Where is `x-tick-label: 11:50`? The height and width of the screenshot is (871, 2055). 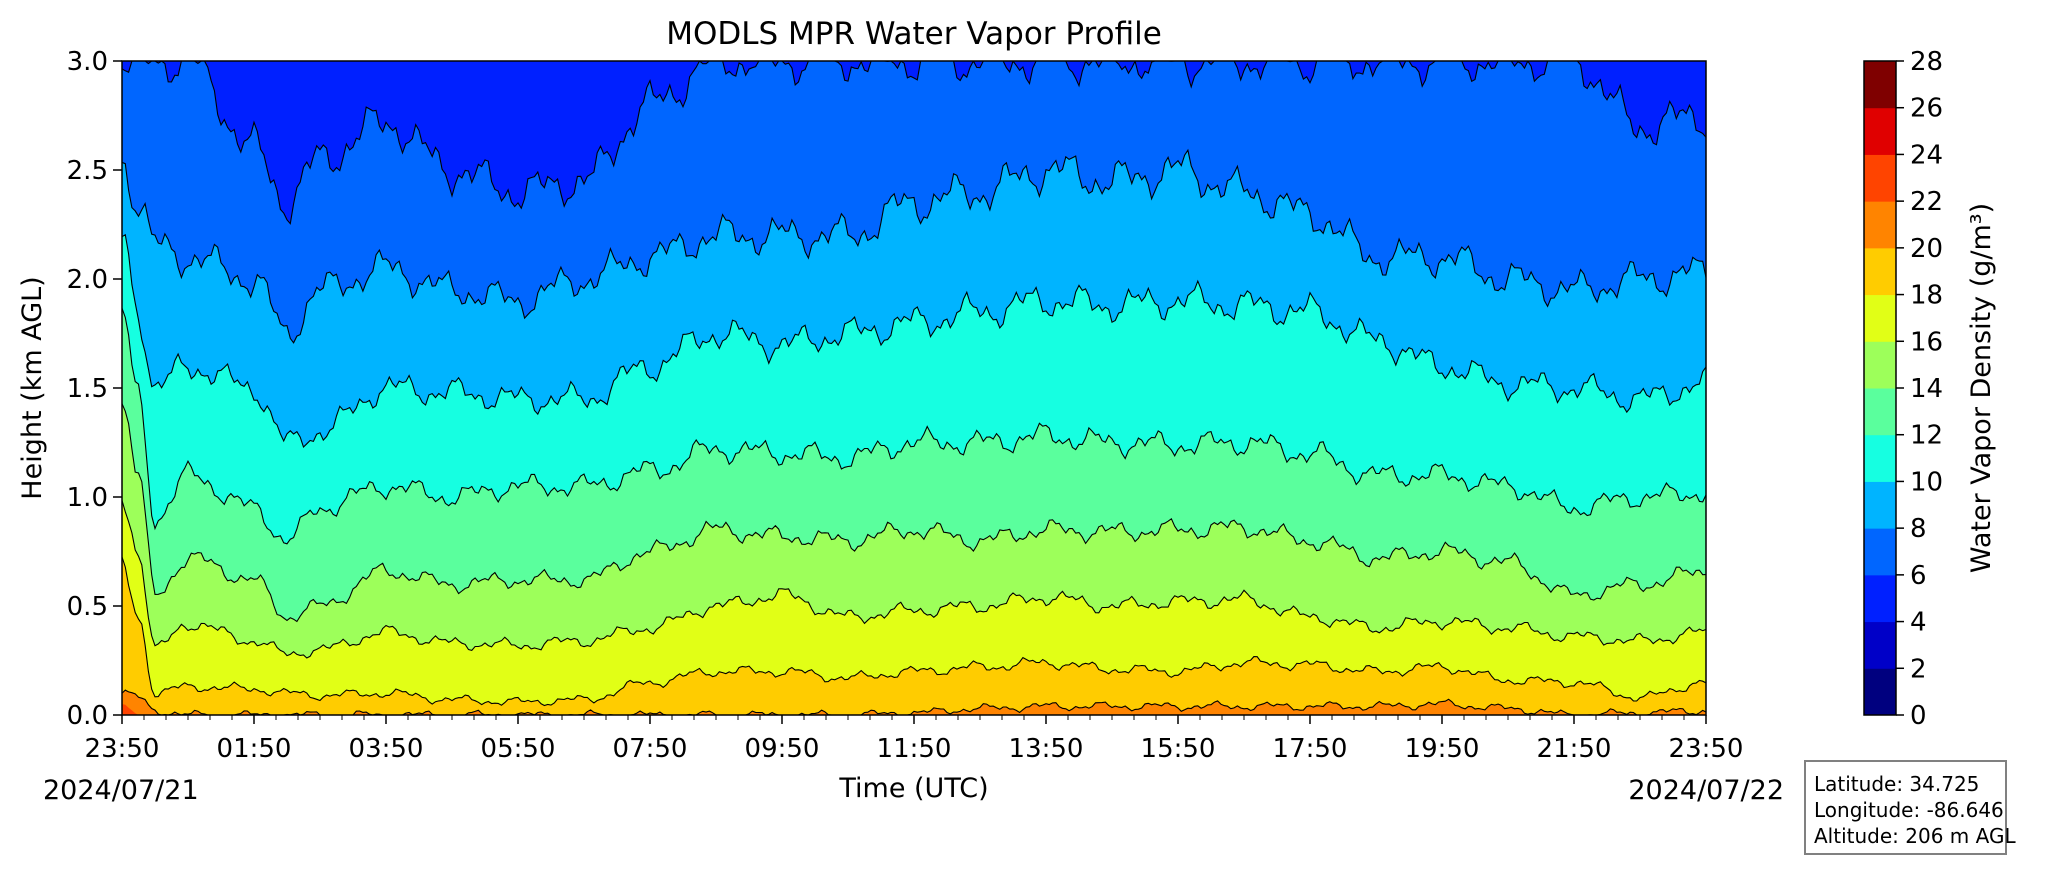 x-tick-label: 11:50 is located at coordinates (914, 749).